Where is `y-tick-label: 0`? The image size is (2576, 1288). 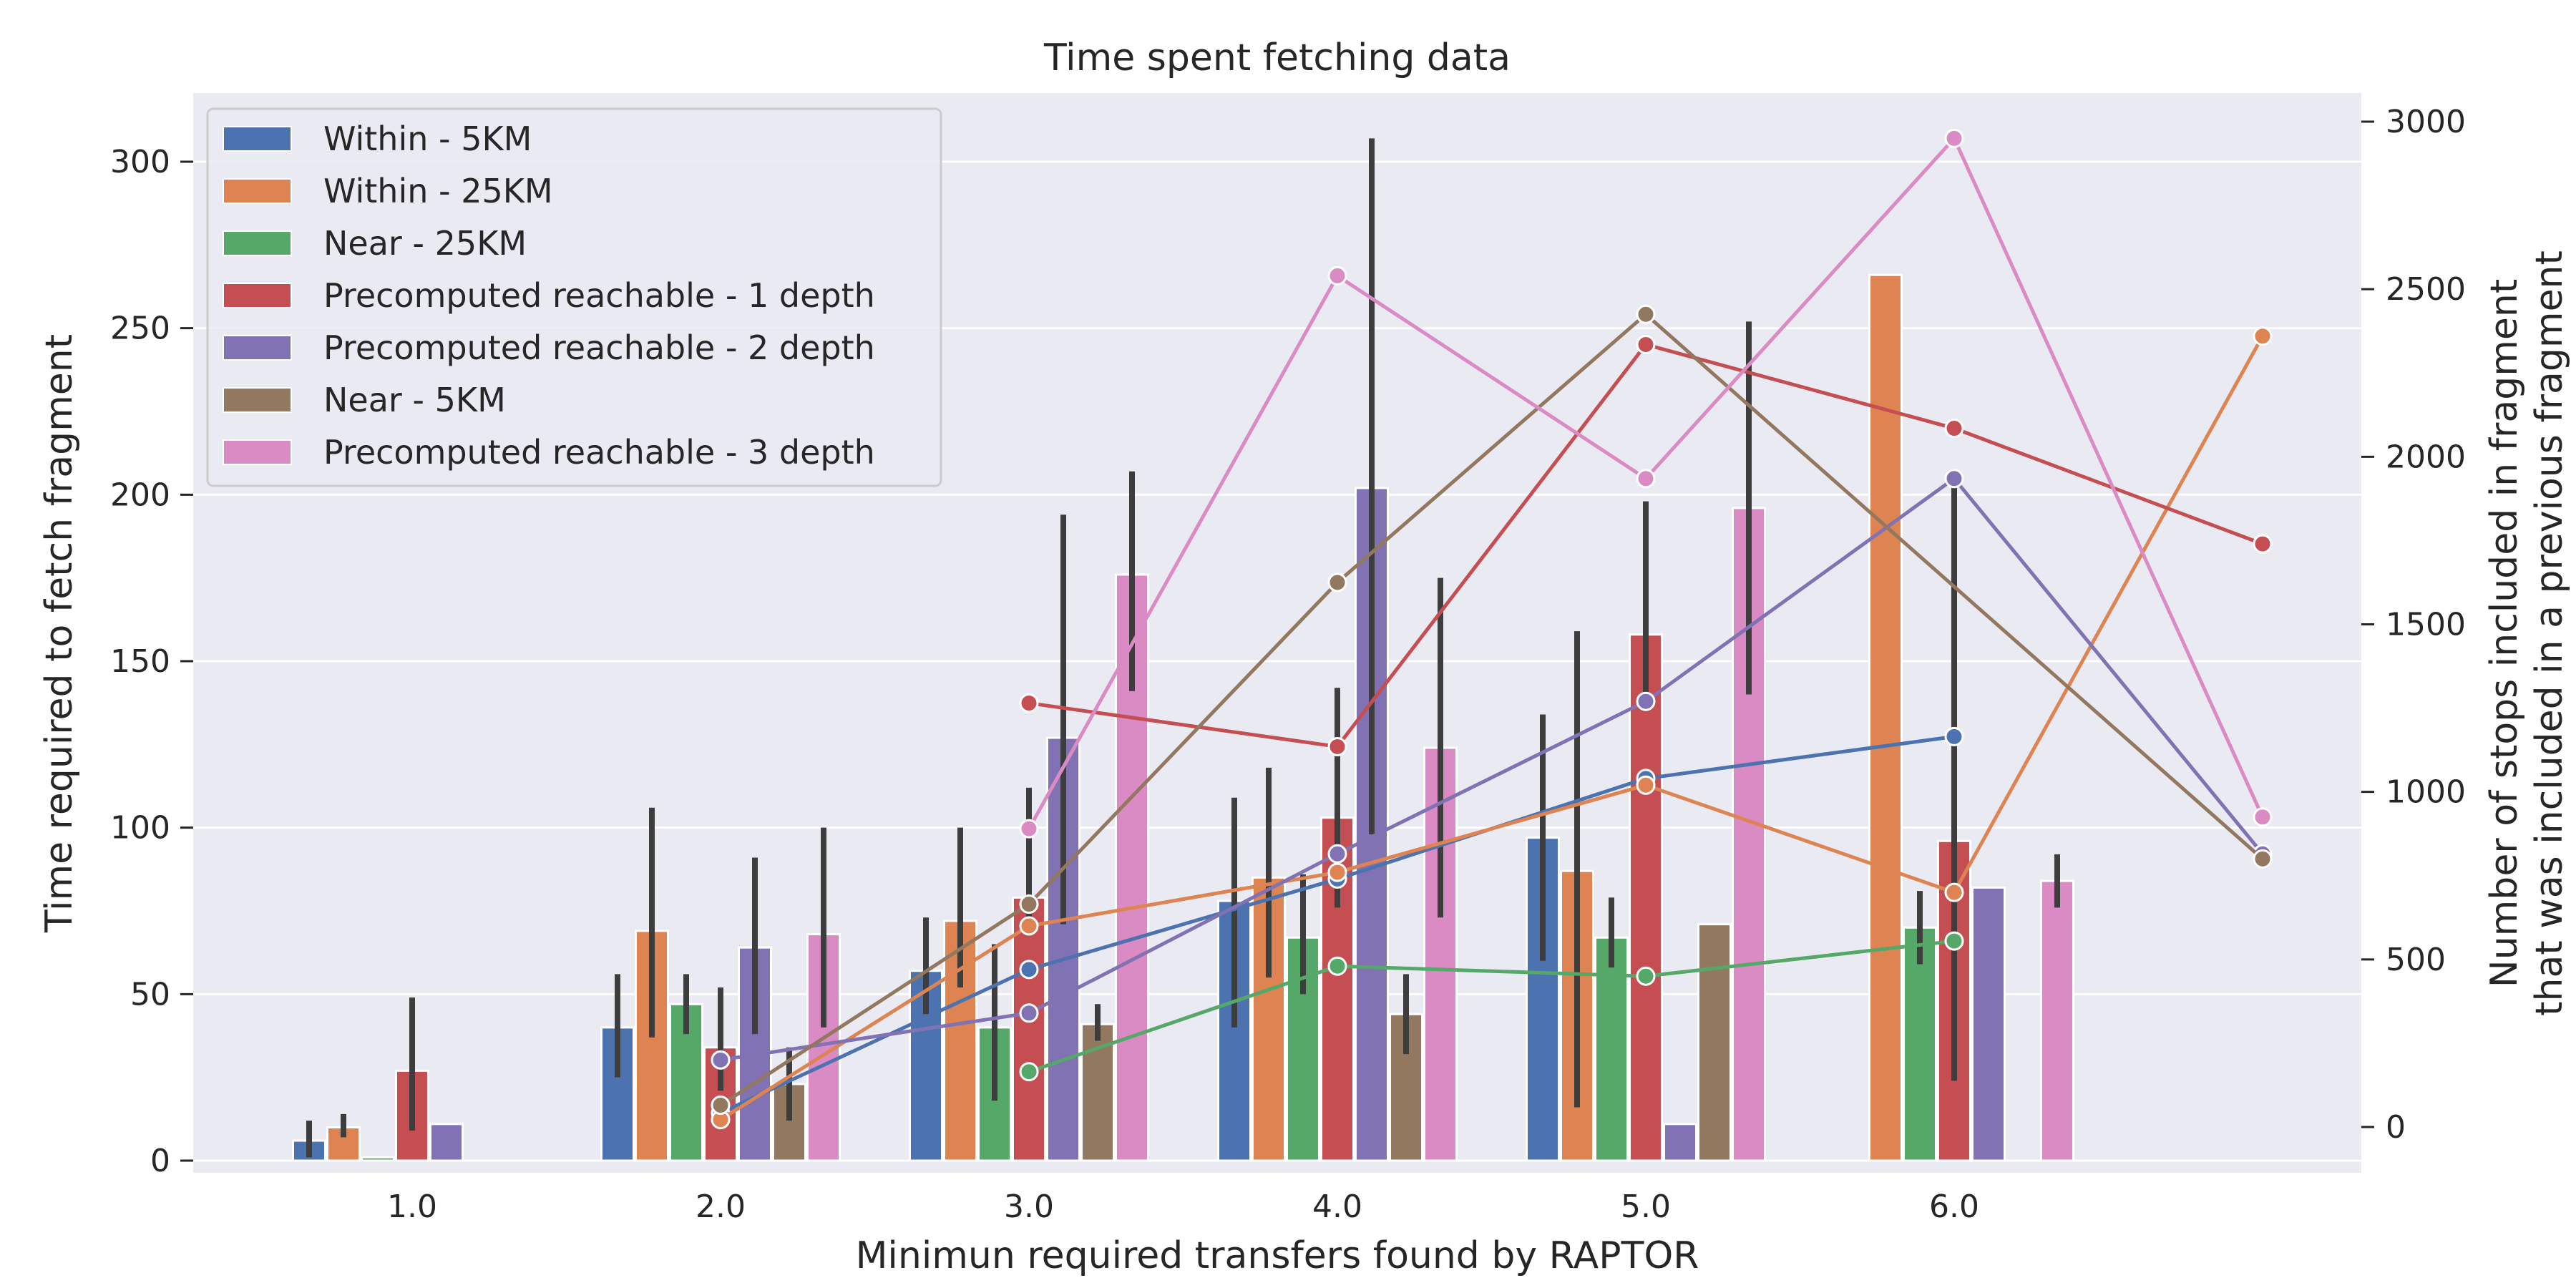
y-tick-label: 0 is located at coordinates (160, 1161).